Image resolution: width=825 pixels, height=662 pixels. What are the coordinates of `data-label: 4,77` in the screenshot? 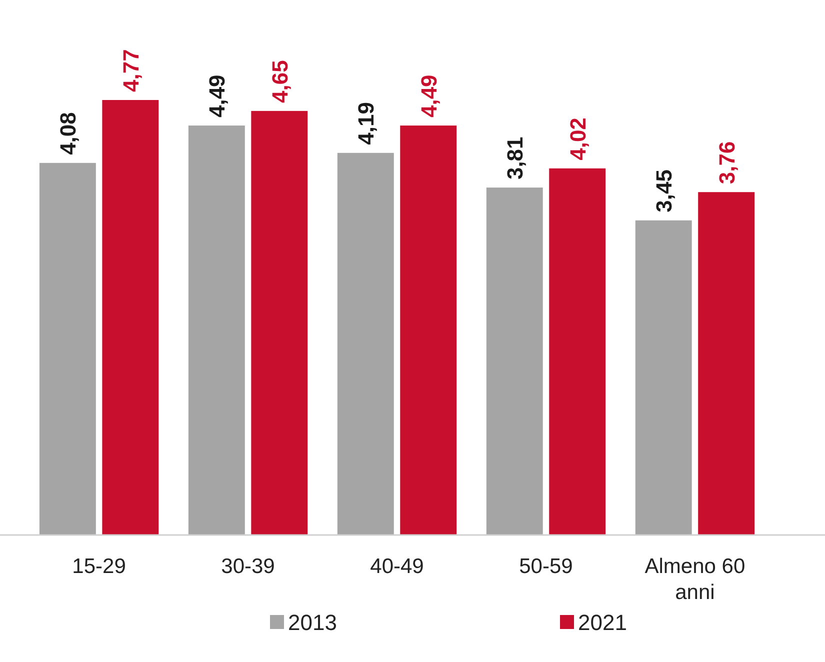 It's located at (131, 70).